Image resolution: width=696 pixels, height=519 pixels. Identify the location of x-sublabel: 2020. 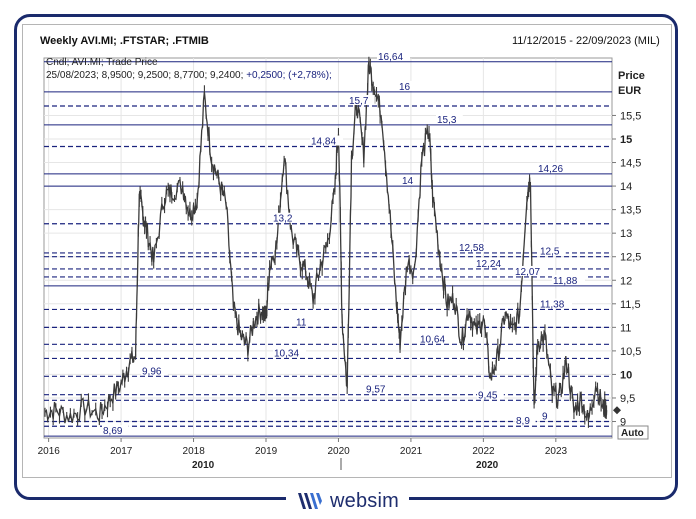
(487, 465).